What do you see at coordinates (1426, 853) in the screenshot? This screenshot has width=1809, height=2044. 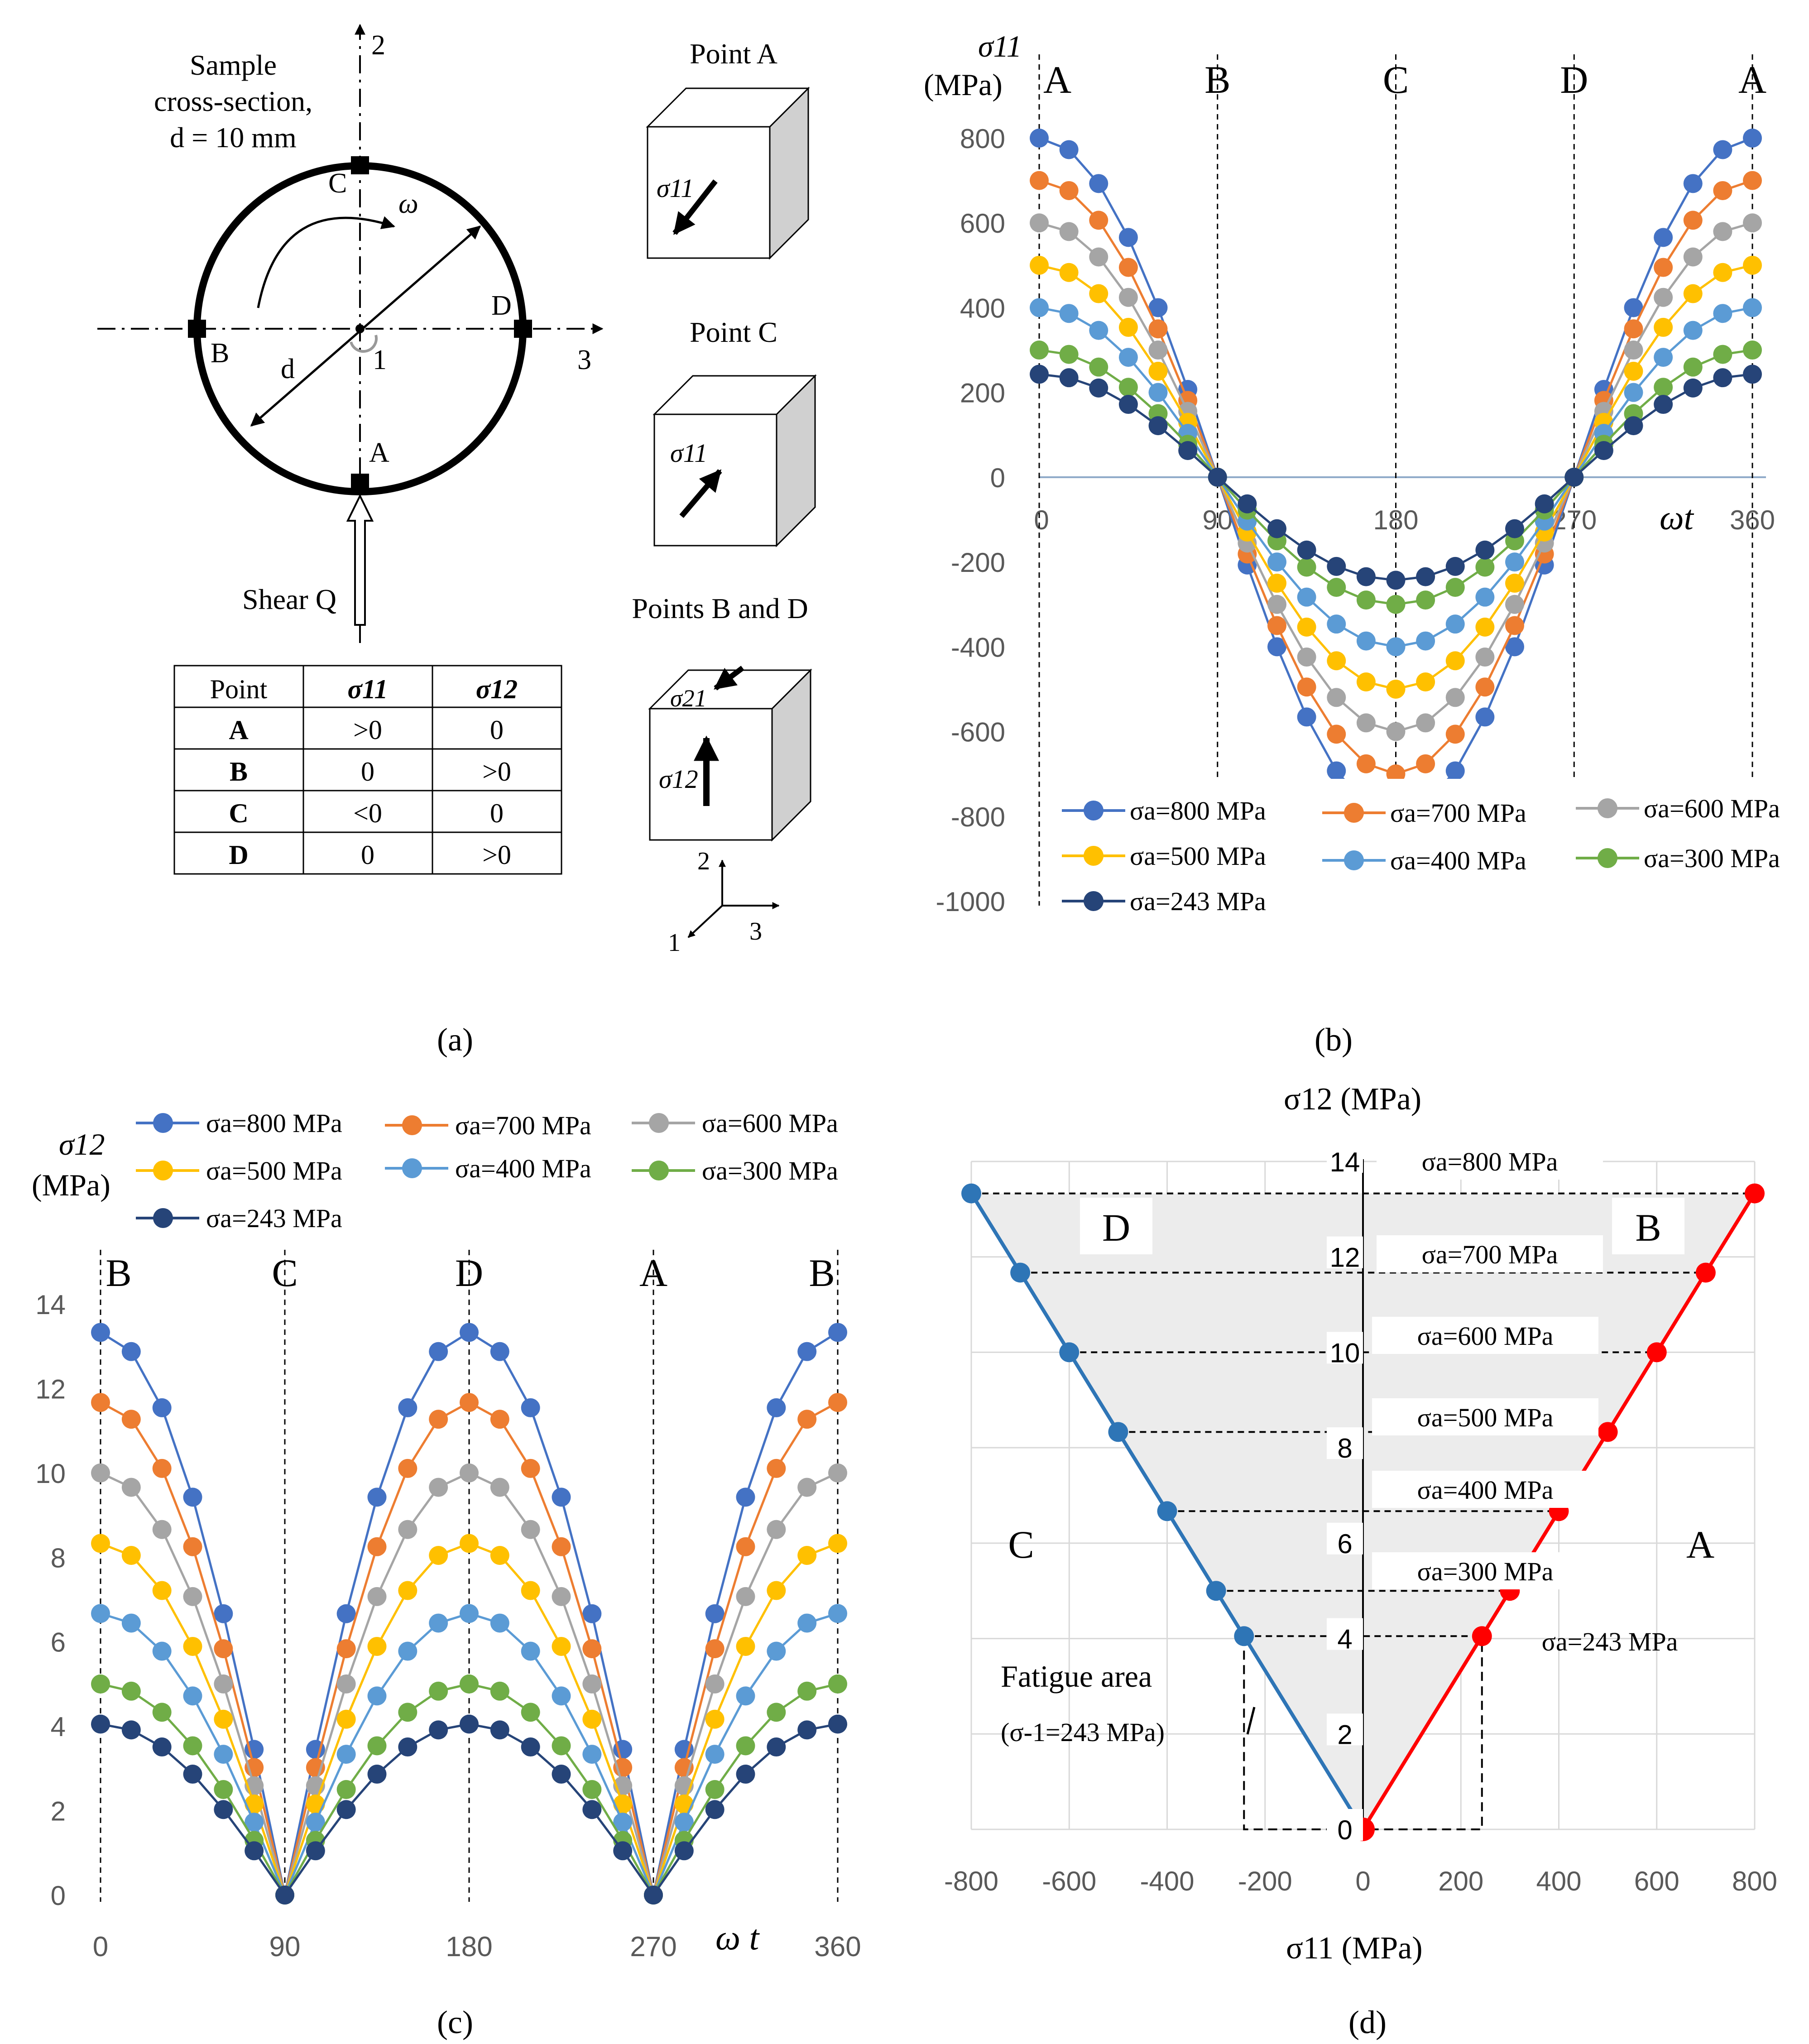 I see `legend-b-bg` at bounding box center [1426, 853].